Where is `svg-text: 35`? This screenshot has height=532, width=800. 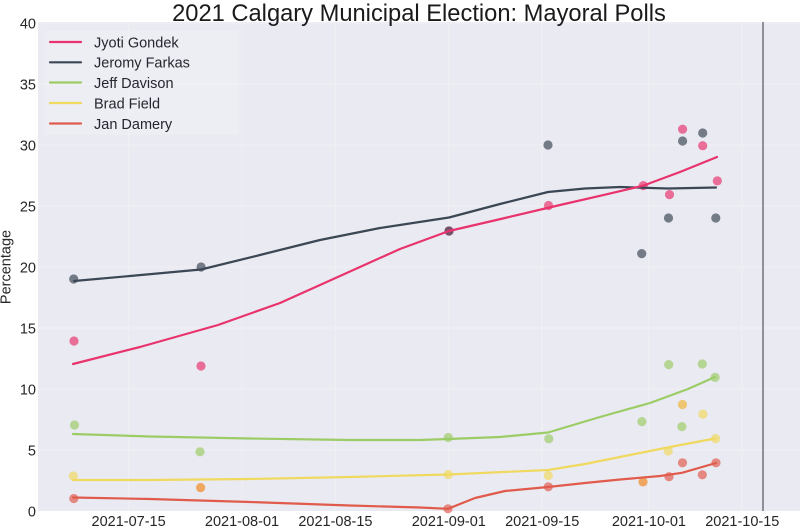 svg-text: 35 is located at coordinates (28, 85).